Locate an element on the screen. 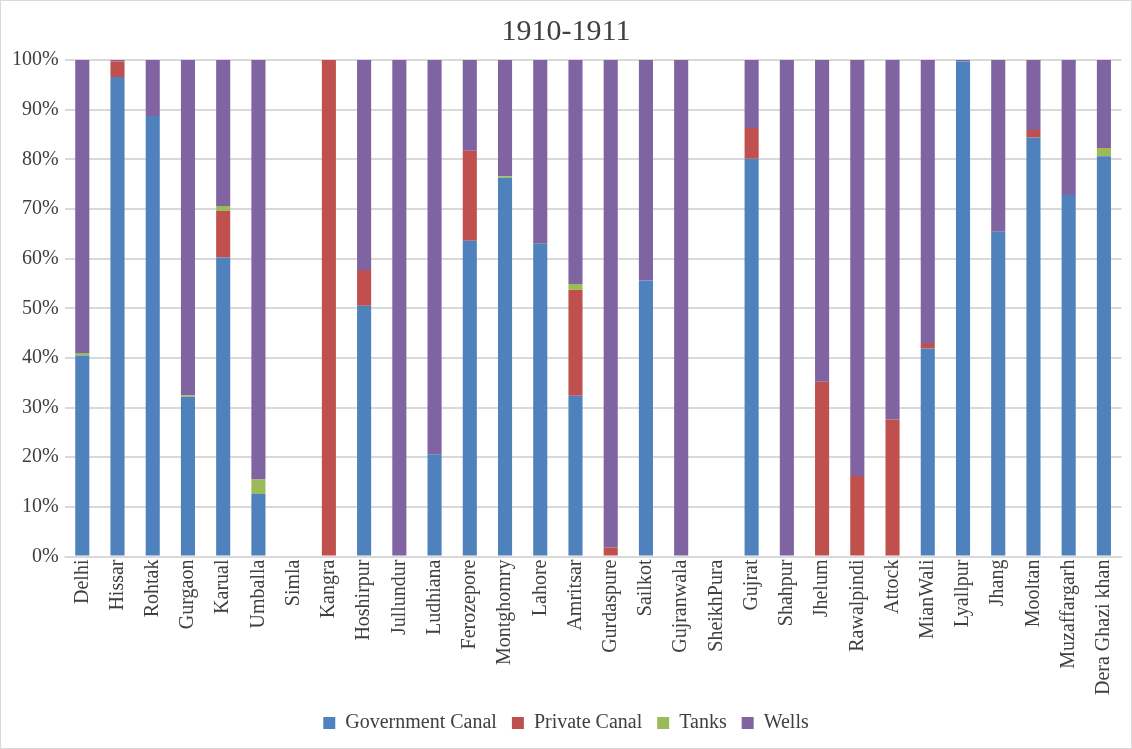 This screenshot has width=1132, height=749. x-tick-label: Mooltan is located at coordinates (1031, 593).